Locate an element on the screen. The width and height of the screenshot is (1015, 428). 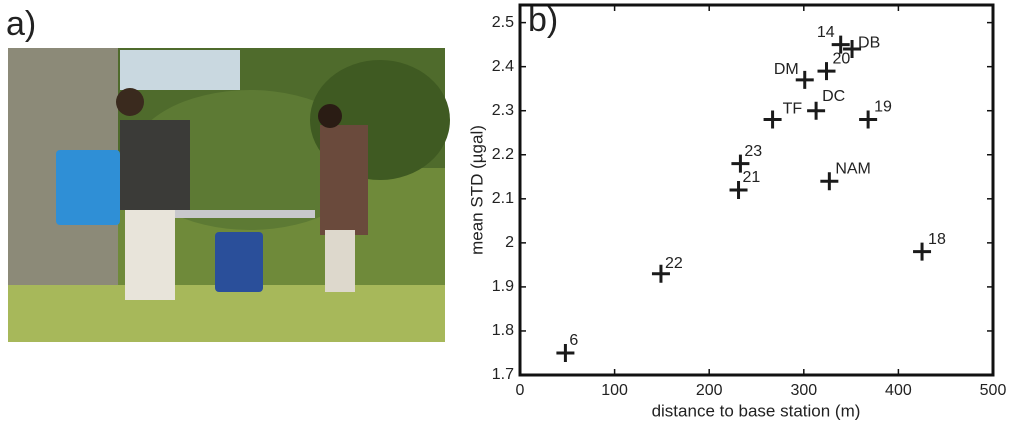
y-tick-label: 2.2 is located at coordinates (503, 154).